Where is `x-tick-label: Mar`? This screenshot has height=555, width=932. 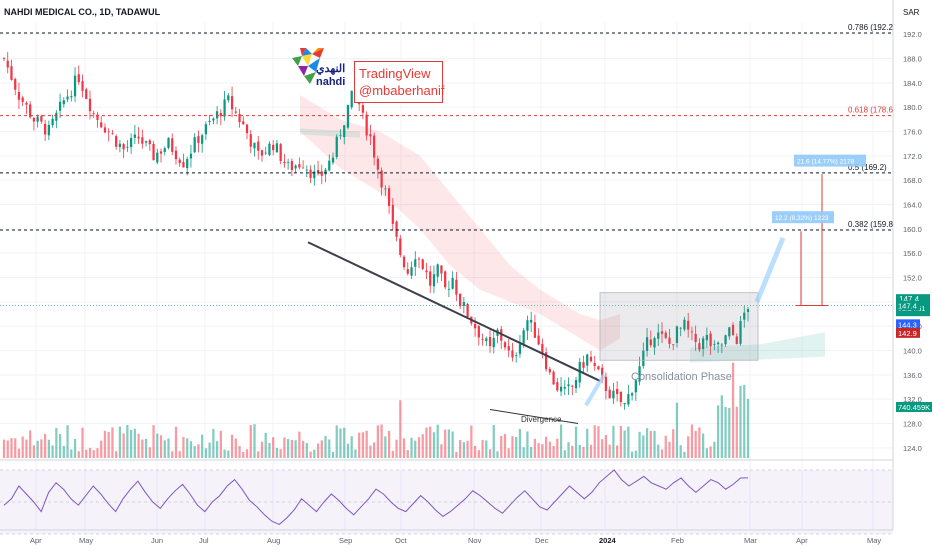 x-tick-label: Mar is located at coordinates (750, 540).